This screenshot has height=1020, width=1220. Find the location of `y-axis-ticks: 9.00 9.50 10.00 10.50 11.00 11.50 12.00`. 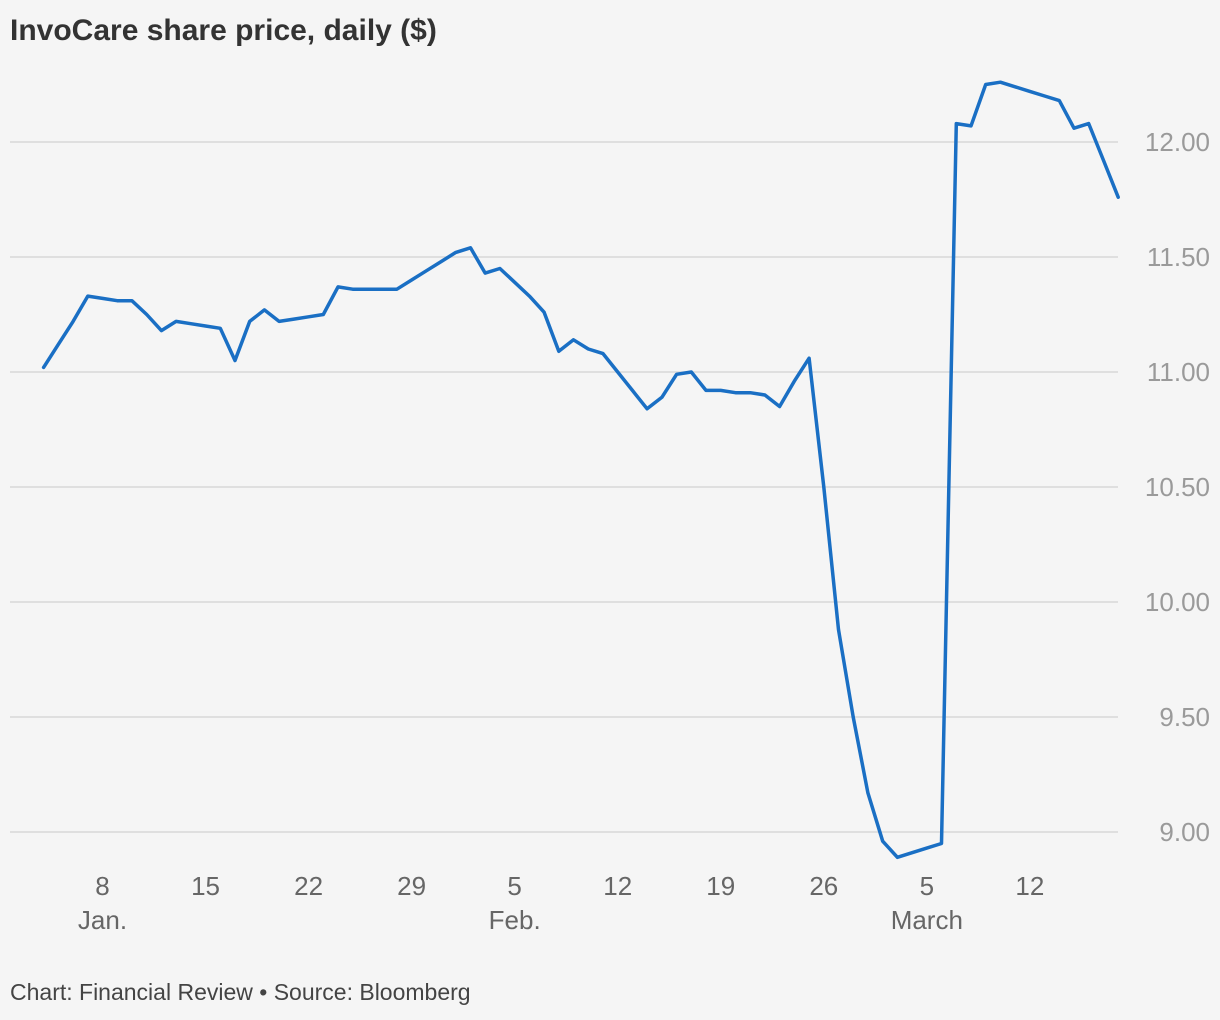

y-axis-ticks: 9.00 9.50 10.00 10.50 11.00 11.50 12.00 is located at coordinates (1177, 487).